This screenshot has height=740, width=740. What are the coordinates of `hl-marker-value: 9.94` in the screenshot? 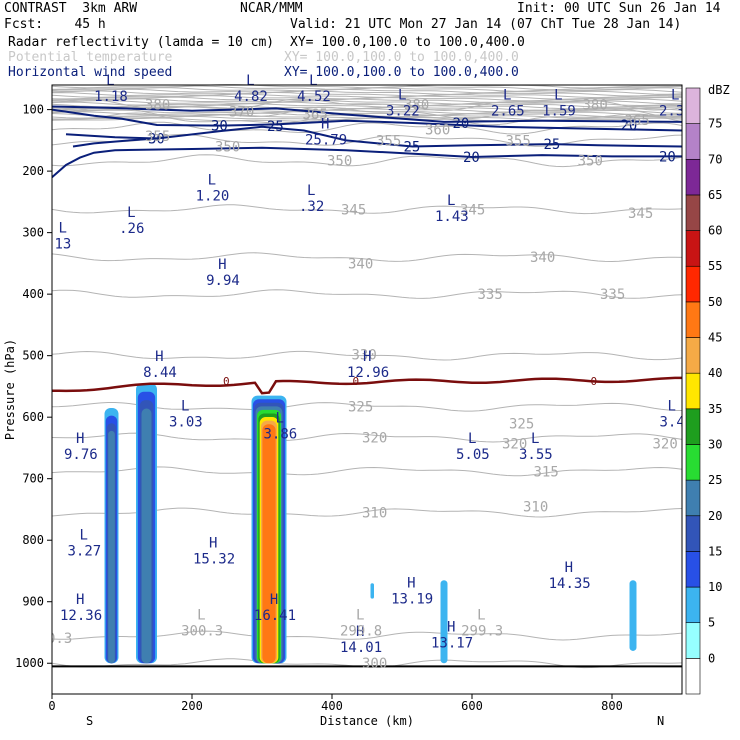 It's located at (223, 281).